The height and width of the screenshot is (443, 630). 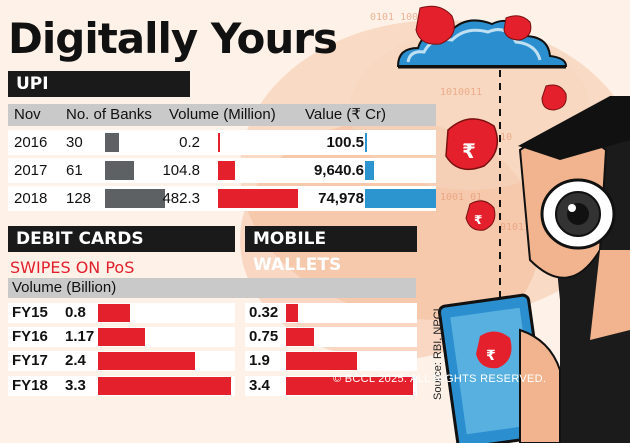 What do you see at coordinates (75, 360) in the screenshot?
I see `debit-card-value: 2.4` at bounding box center [75, 360].